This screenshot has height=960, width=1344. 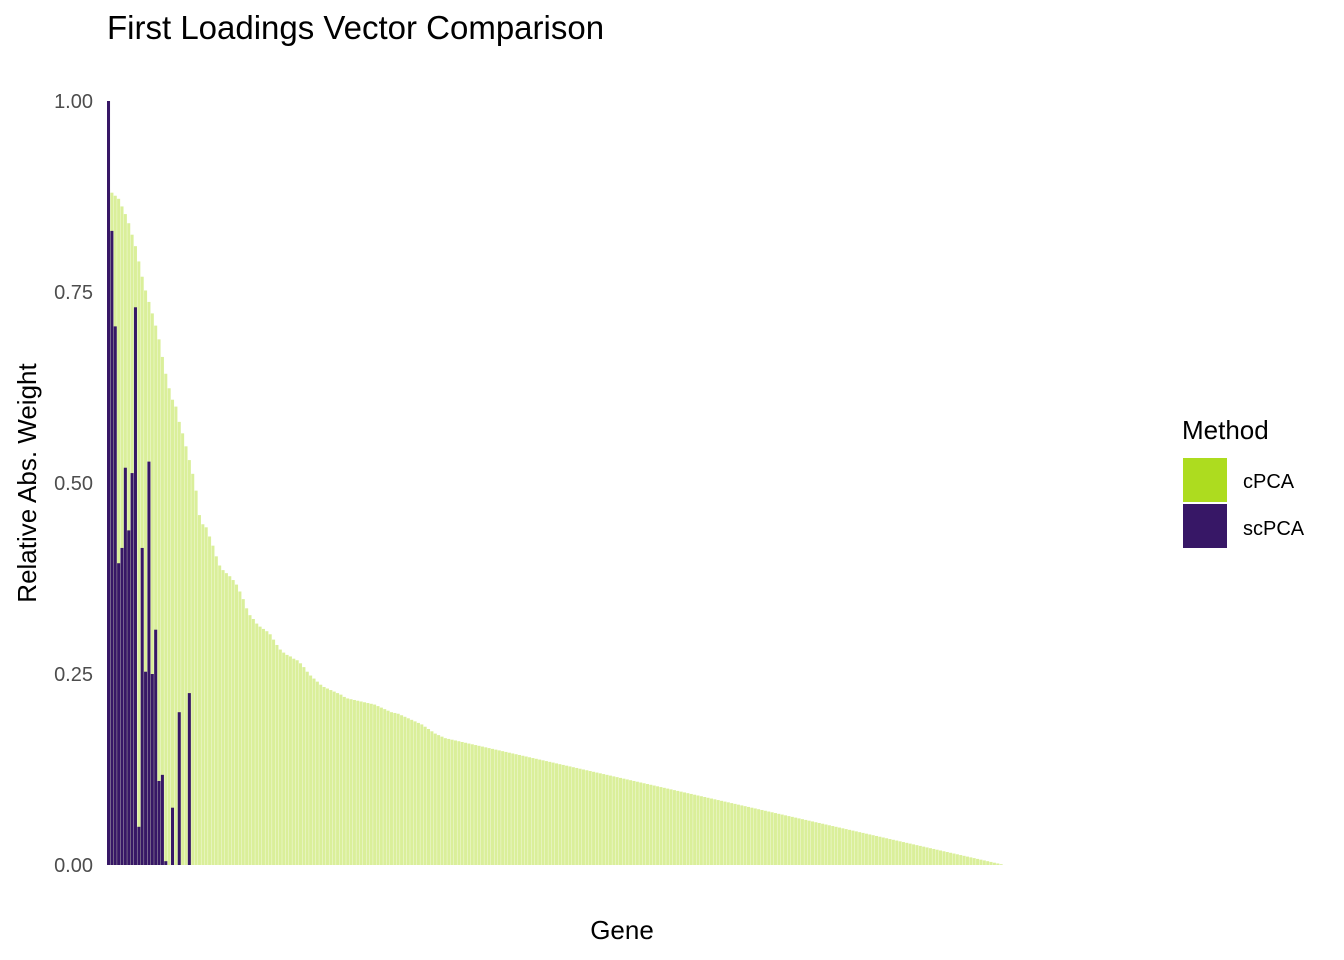 I want to click on legend-label-cpca: cPCA, so click(x=1269, y=482).